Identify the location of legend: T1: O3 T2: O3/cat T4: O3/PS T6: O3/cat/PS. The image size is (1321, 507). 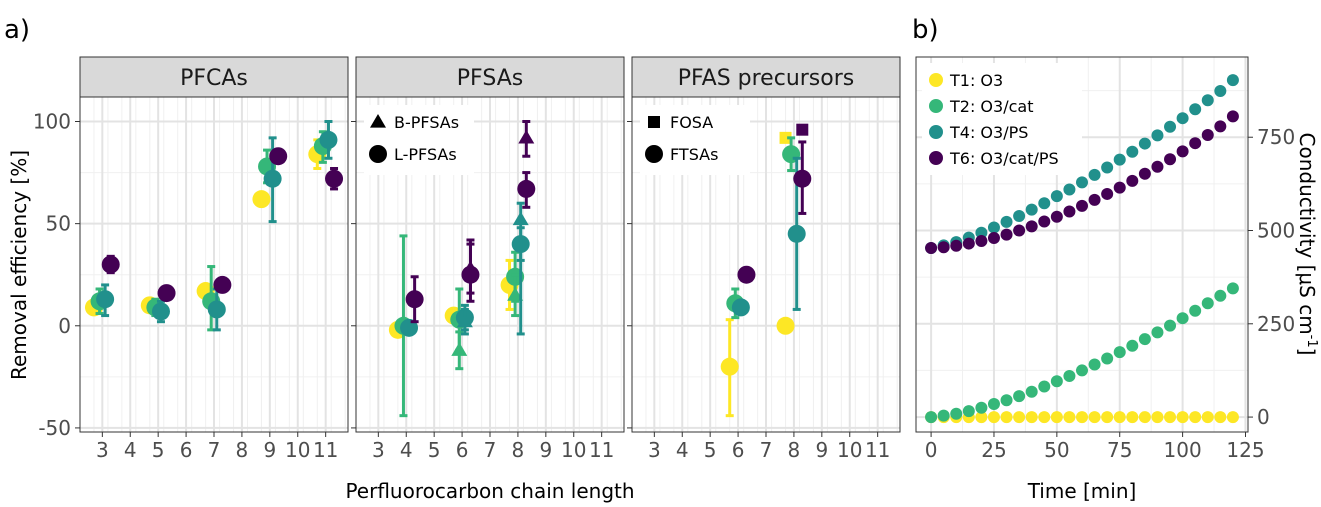
(1002, 119).